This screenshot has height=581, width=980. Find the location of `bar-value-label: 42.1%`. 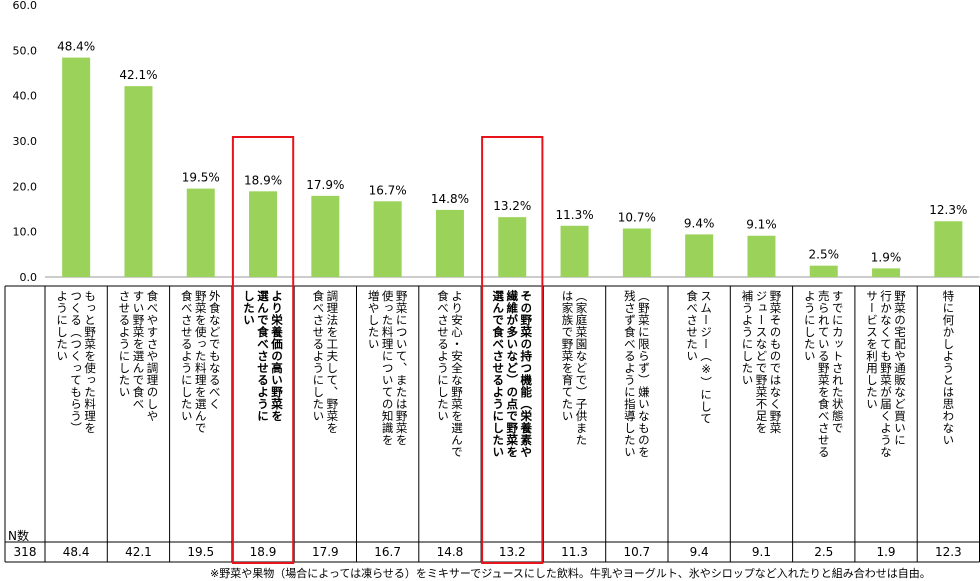

bar-value-label: 42.1% is located at coordinates (138, 75).